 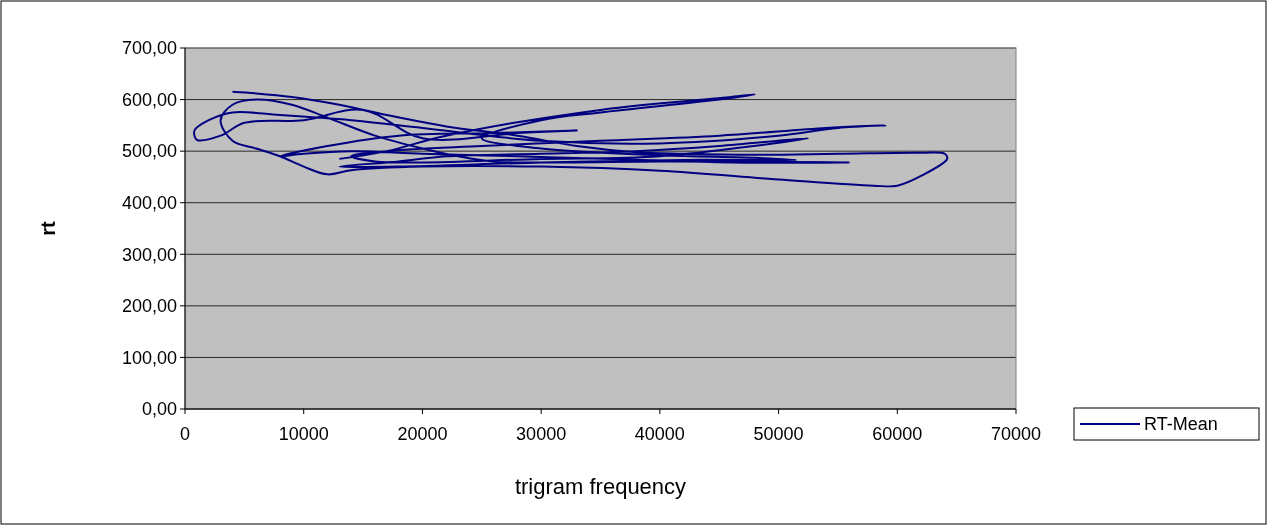 What do you see at coordinates (159, 409) in the screenshot?
I see `y-tick-label: 0,00` at bounding box center [159, 409].